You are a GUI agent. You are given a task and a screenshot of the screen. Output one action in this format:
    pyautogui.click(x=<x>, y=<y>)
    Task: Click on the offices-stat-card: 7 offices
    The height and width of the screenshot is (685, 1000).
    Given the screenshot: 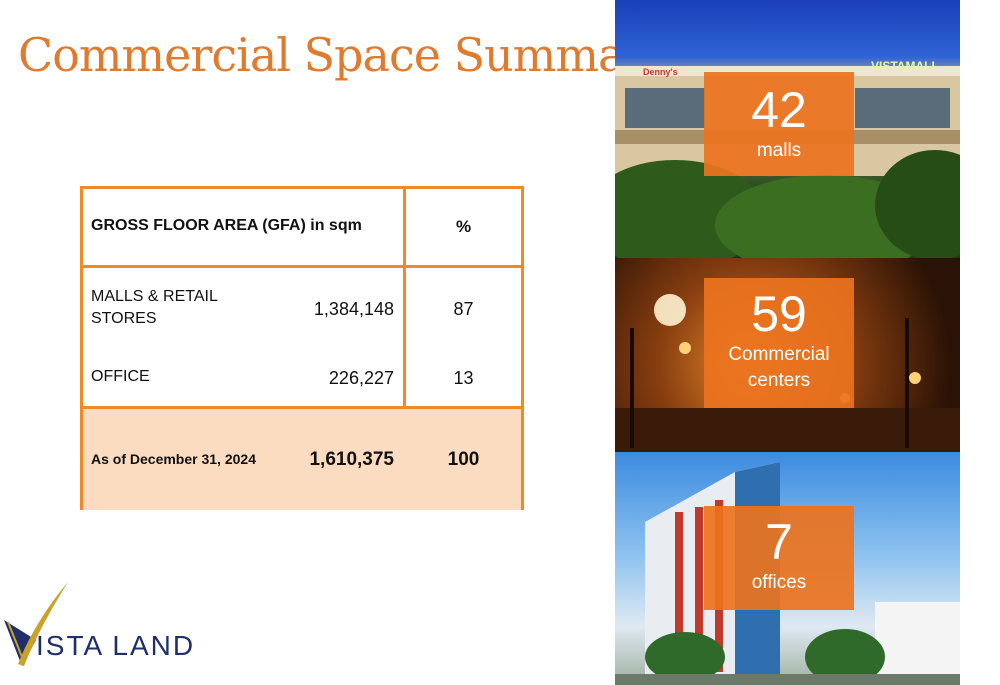 What is the action you would take?
    pyautogui.click(x=779, y=558)
    